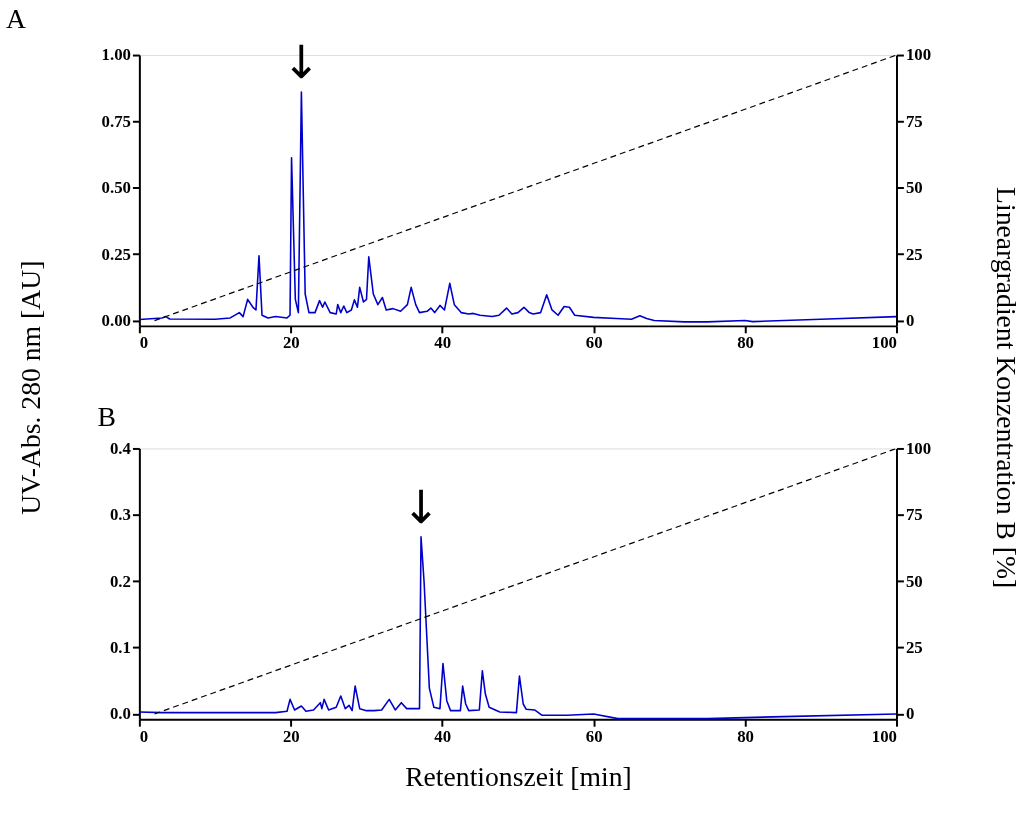 This screenshot has height=837, width=1024. I want to click on y-tick-label: 0.2, so click(120, 581).